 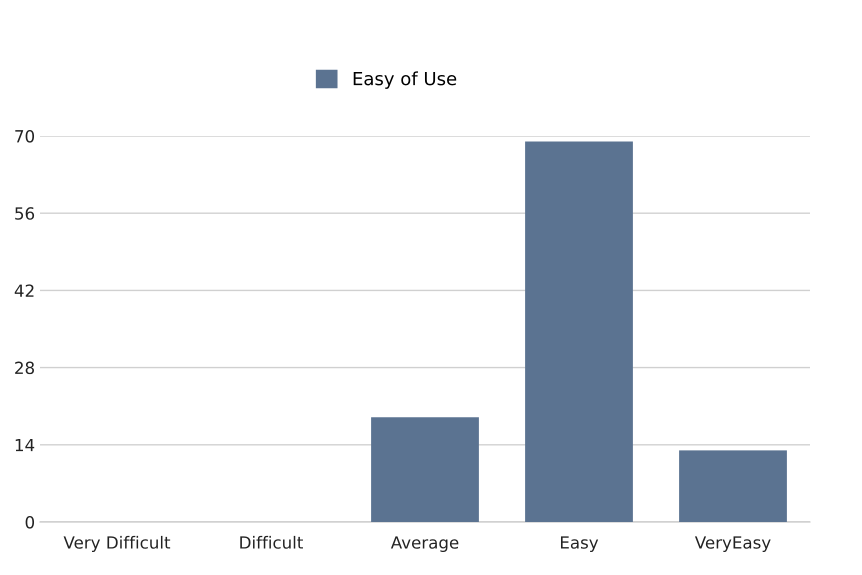 I want to click on x-tick-label: Easy, so click(x=579, y=544).